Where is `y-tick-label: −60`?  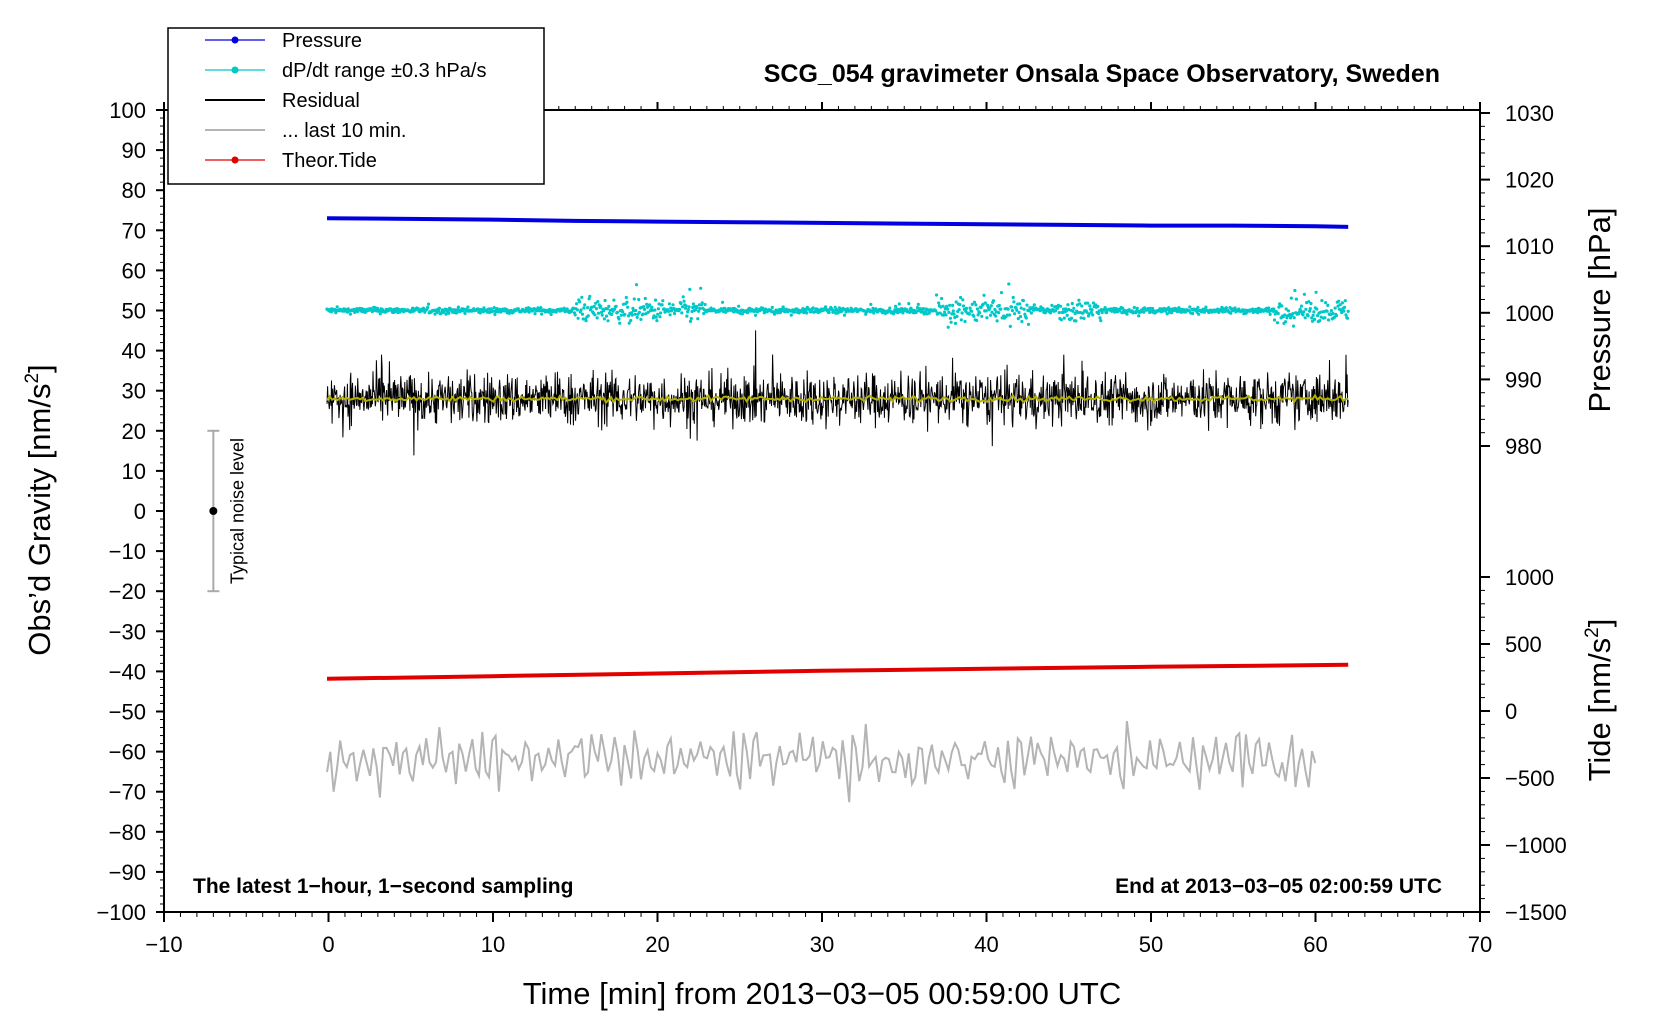 y-tick-label: −60 is located at coordinates (127, 752).